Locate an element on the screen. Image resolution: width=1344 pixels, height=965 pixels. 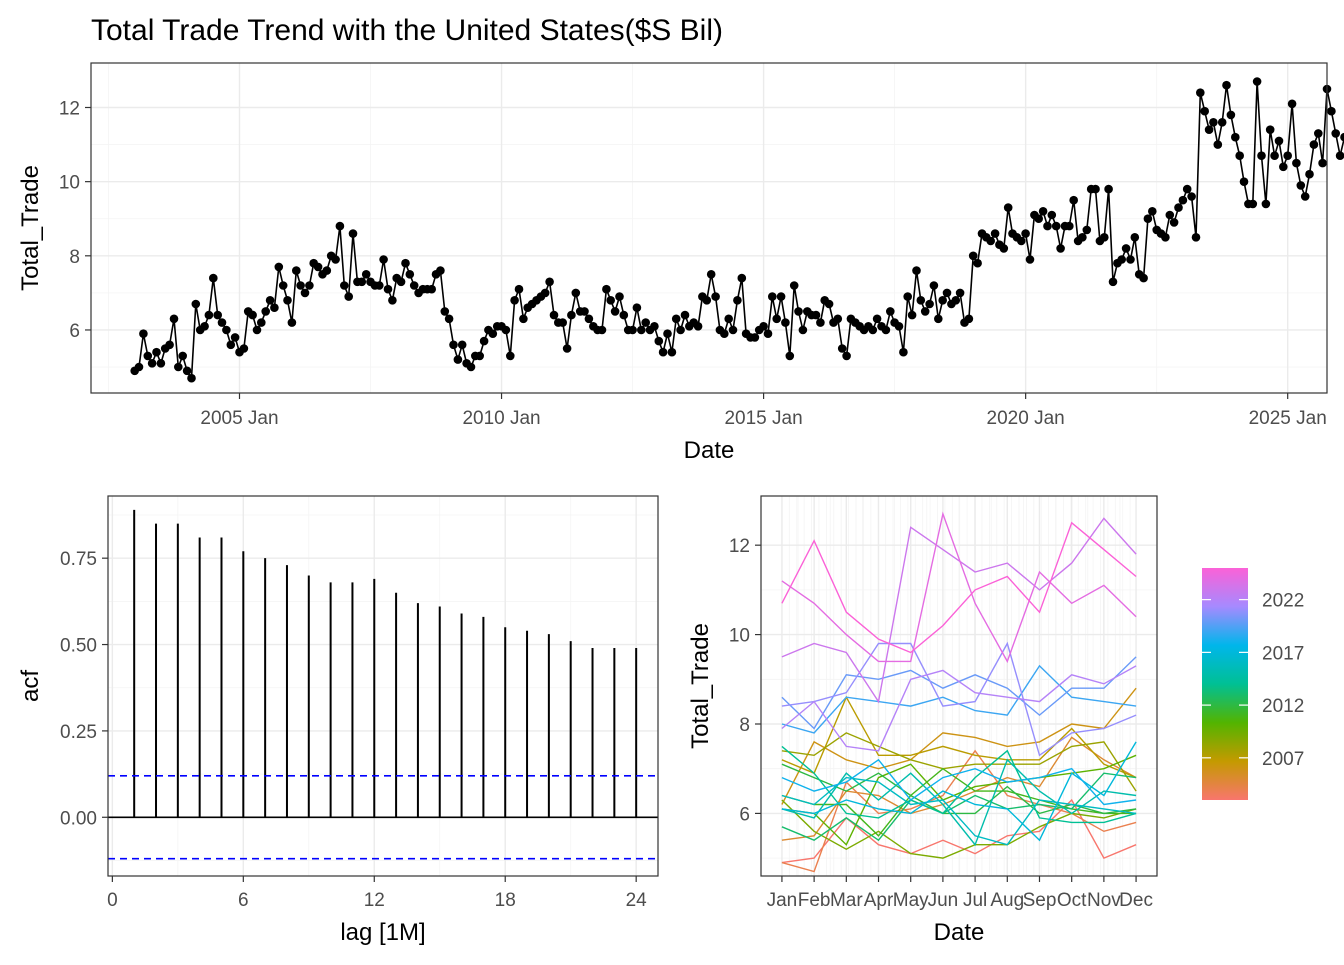
seasonal-lines is located at coordinates (959, 692).